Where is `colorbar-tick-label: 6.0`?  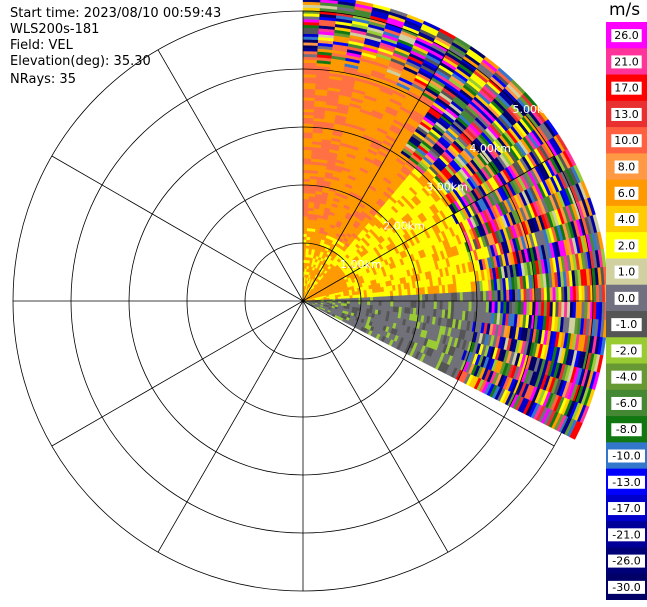 colorbar-tick-label: 6.0 is located at coordinates (627, 193).